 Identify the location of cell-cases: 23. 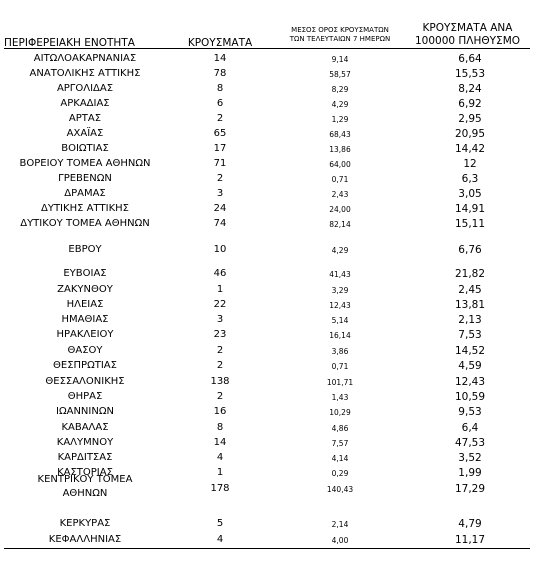
(220, 334).